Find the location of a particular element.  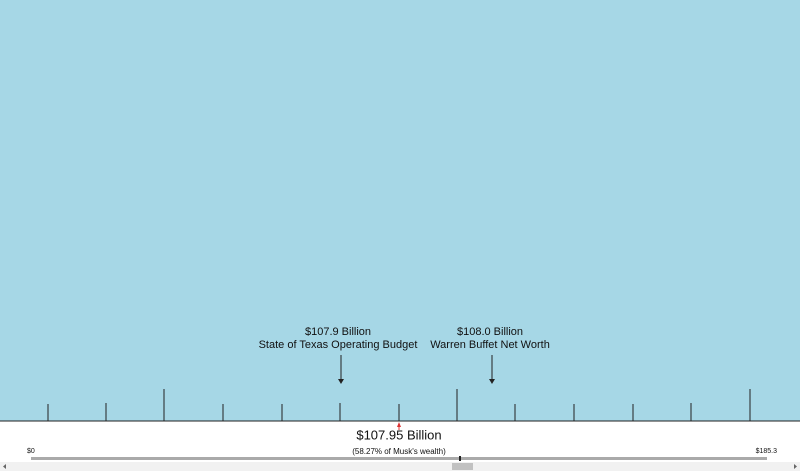

readout-amount: $107.95 Billion is located at coordinates (398, 434).